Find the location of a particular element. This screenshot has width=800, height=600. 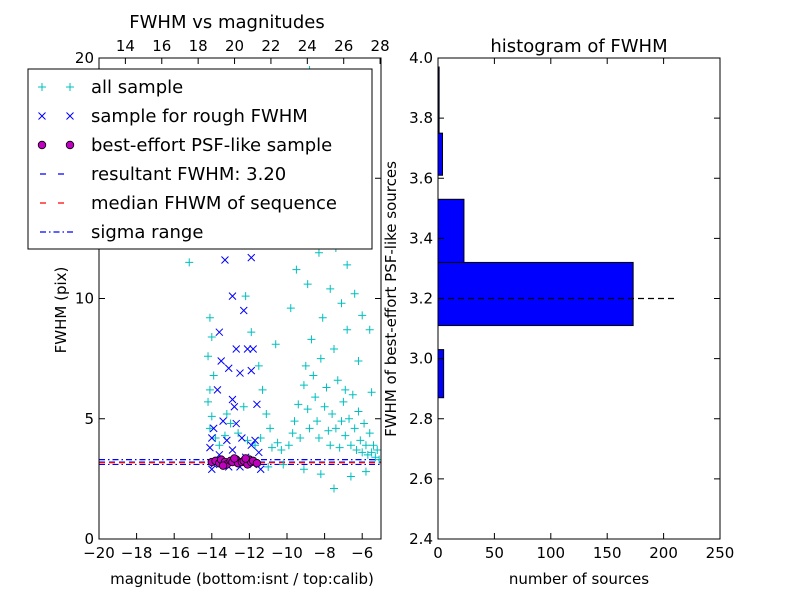

scatter-x-tick-label: −12 is located at coordinates (250, 553).